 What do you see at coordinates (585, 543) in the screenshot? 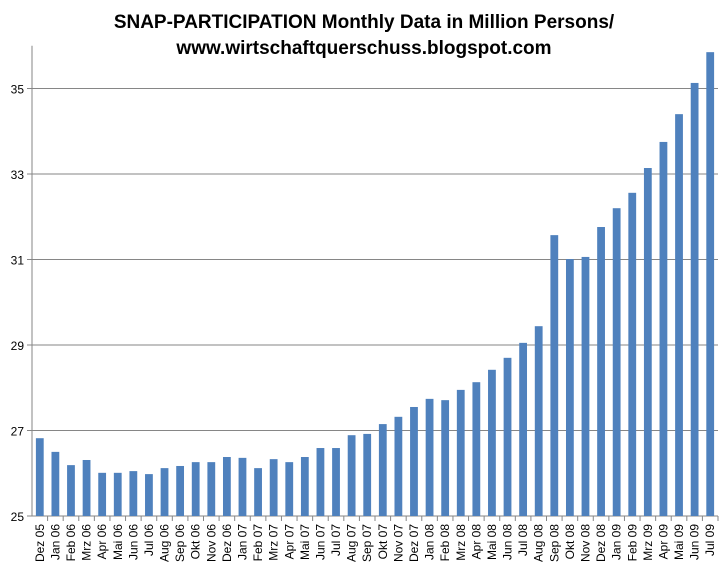
I see `x-tick-label: Nov 08` at bounding box center [585, 543].